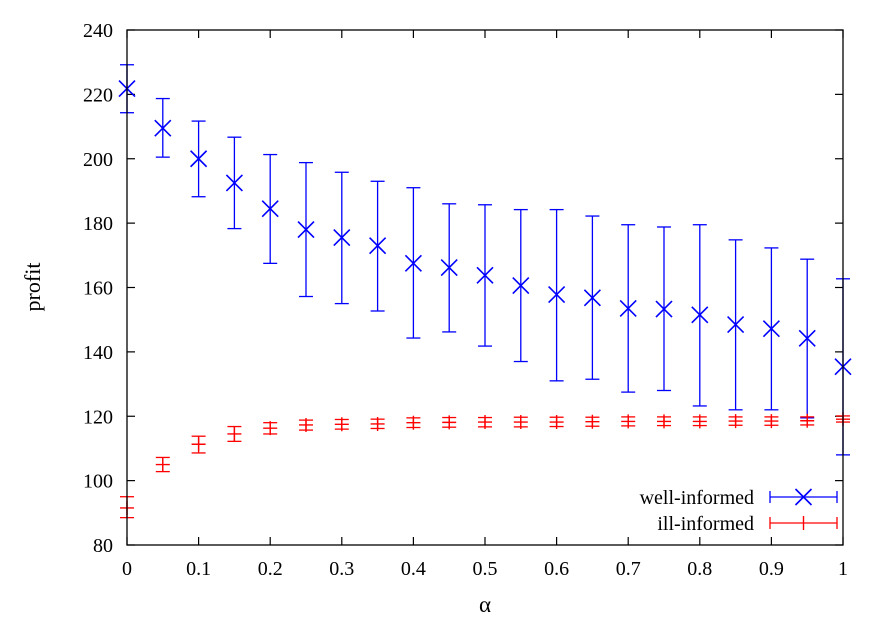 This screenshot has height=617, width=882. What do you see at coordinates (843, 569) in the screenshot?
I see `x-tick-label: 1` at bounding box center [843, 569].